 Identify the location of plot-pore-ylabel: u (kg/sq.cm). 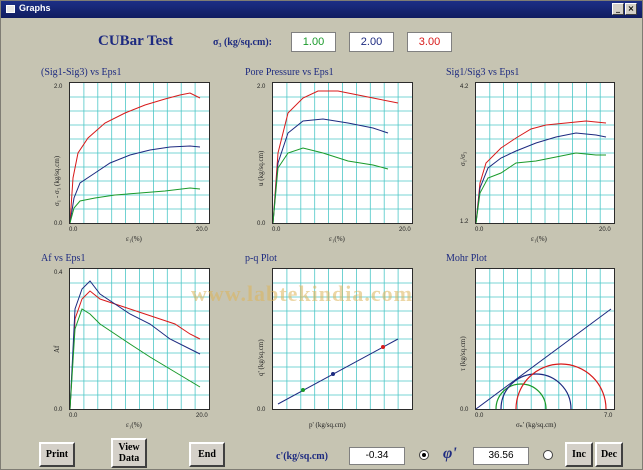
(261, 168).